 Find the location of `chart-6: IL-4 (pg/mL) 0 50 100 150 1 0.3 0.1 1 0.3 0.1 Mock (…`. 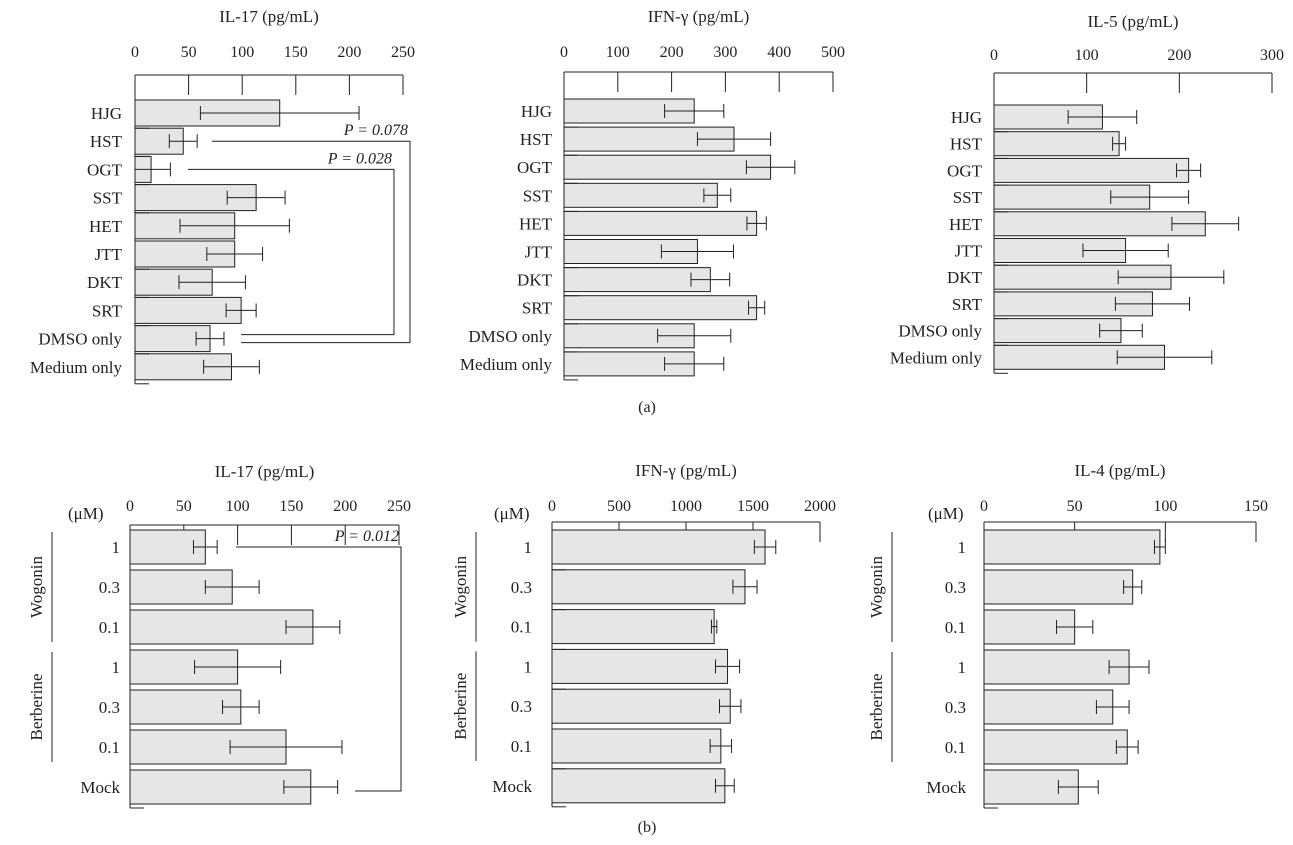

chart-6: IL-4 (pg/mL) 0 50 100 150 1 0.3 0.1 1 0.3 0.1 Mock (… is located at coordinates (1067, 635).